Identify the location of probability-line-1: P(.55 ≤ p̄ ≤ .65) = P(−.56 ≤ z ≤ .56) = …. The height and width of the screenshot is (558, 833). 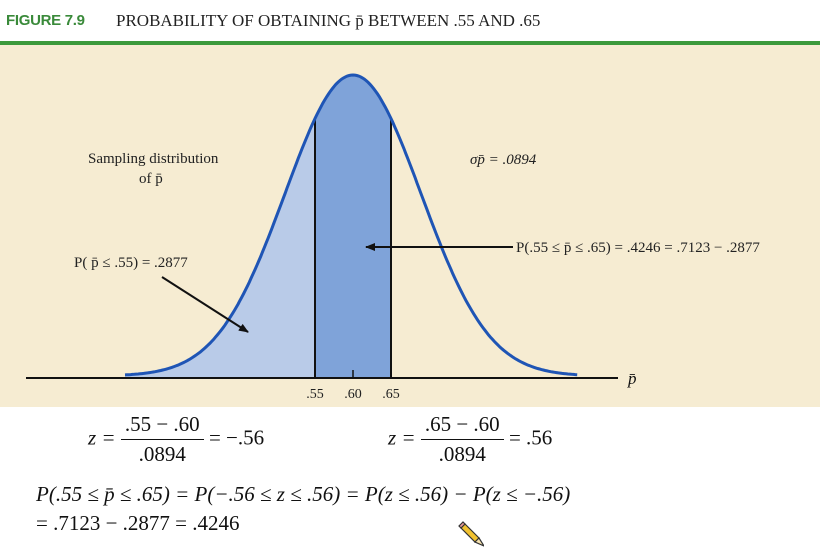
(303, 494).